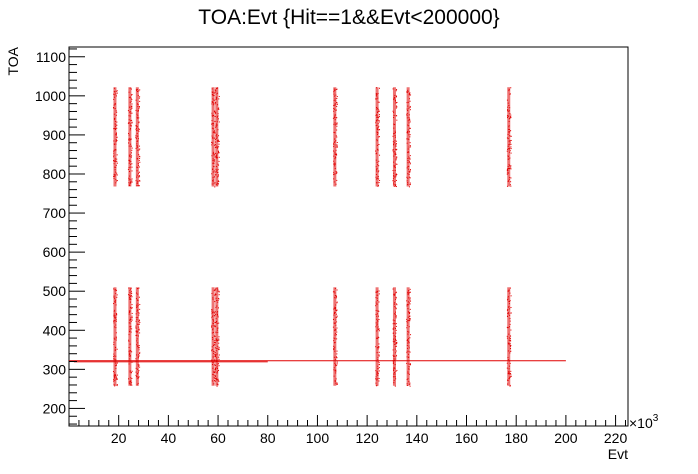 Image resolution: width=698 pixels, height=474 pixels. What do you see at coordinates (509, 336) in the screenshot?
I see `cluster-band` at bounding box center [509, 336].